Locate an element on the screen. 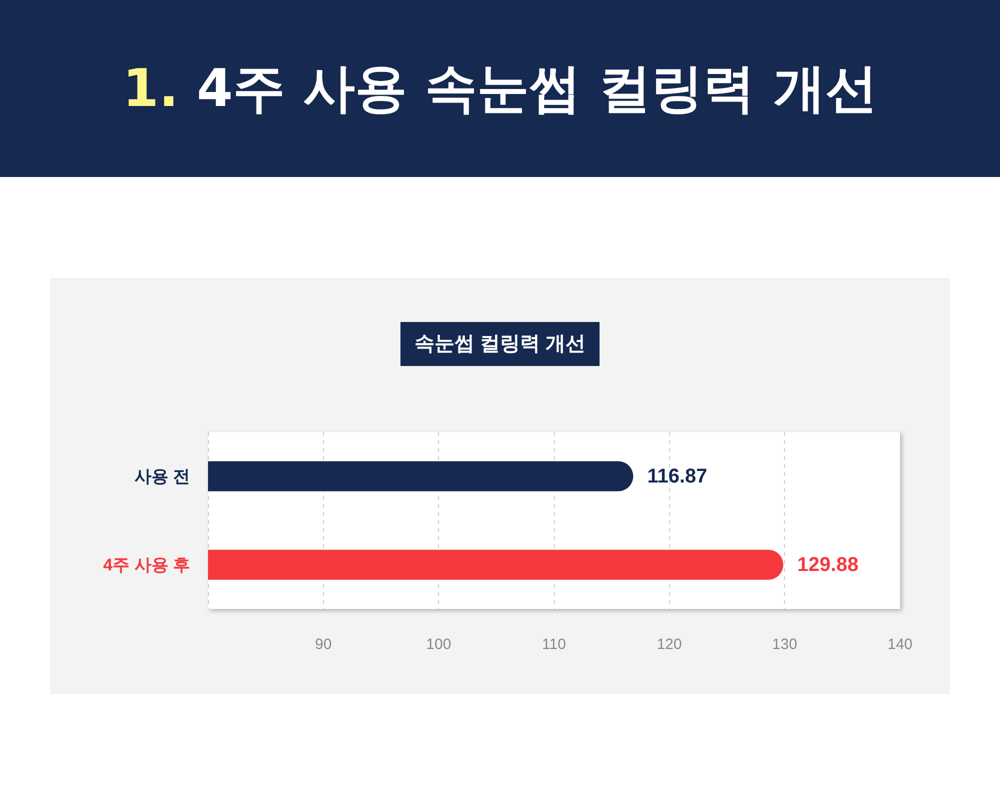 Image resolution: width=1000 pixels, height=796 pixels. data-label: 129.88 is located at coordinates (827, 565).